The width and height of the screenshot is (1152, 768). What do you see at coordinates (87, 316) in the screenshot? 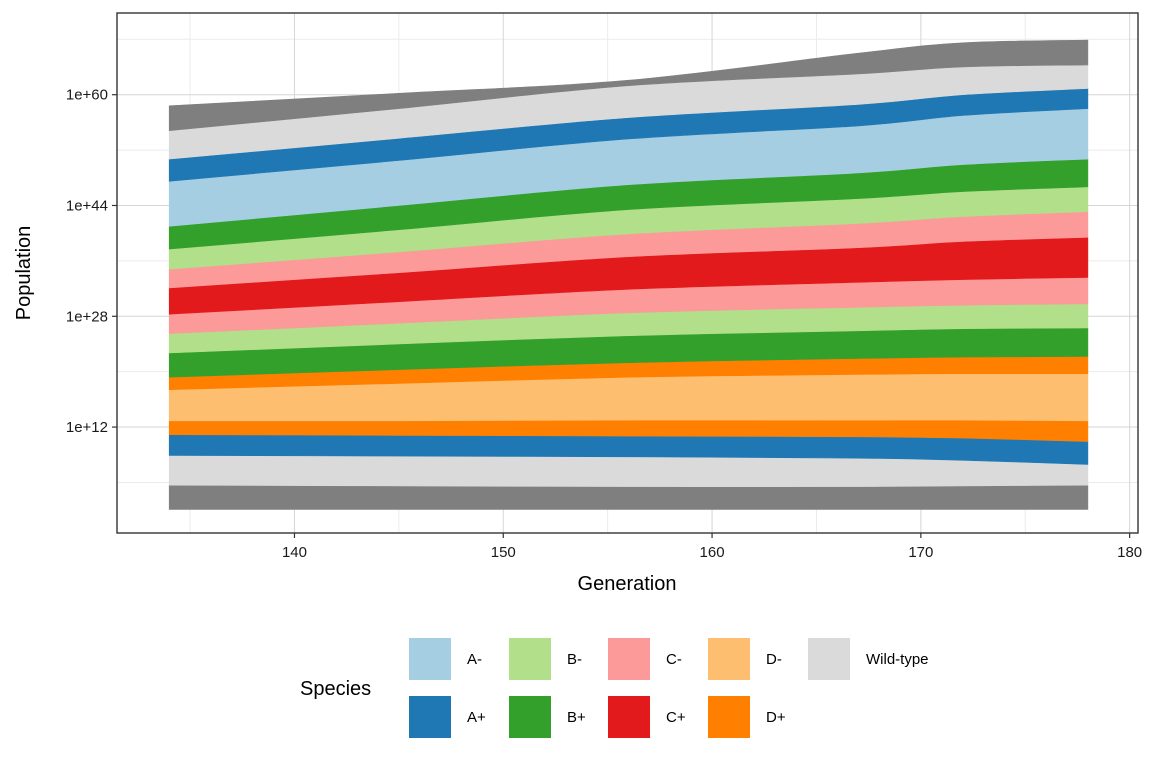
I see `y-tick-label: 1e+28` at bounding box center [87, 316].